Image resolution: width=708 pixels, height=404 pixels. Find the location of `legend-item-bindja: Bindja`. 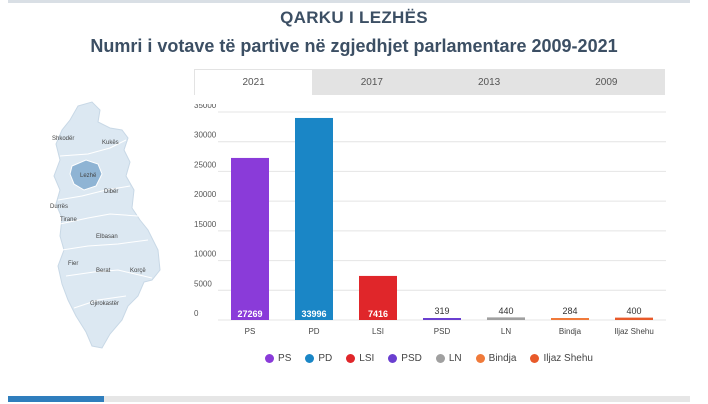

legend-item-bindja: Bindja is located at coordinates (496, 358).